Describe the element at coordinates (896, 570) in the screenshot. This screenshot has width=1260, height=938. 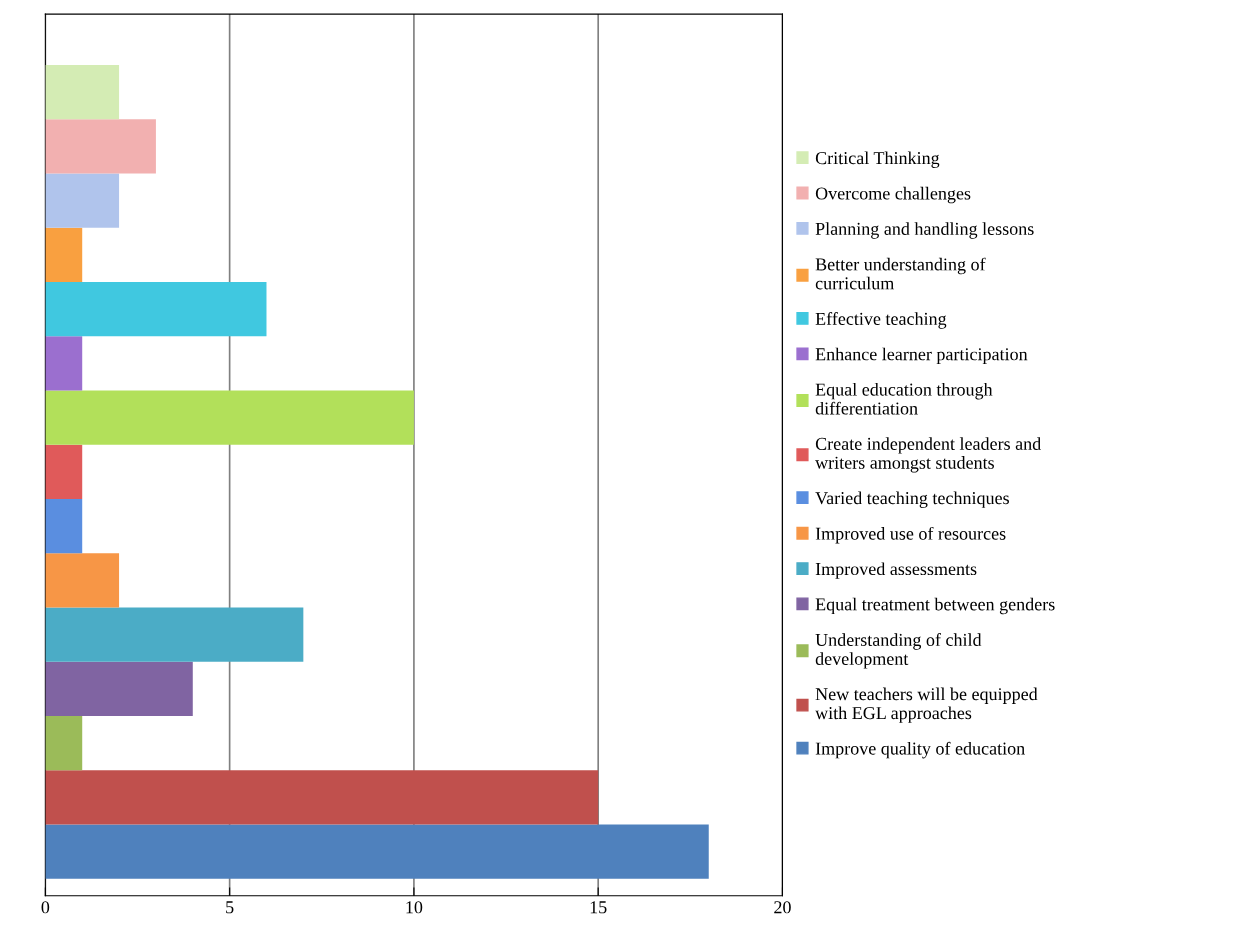
I see `legend-label: Improved assessments` at that location.